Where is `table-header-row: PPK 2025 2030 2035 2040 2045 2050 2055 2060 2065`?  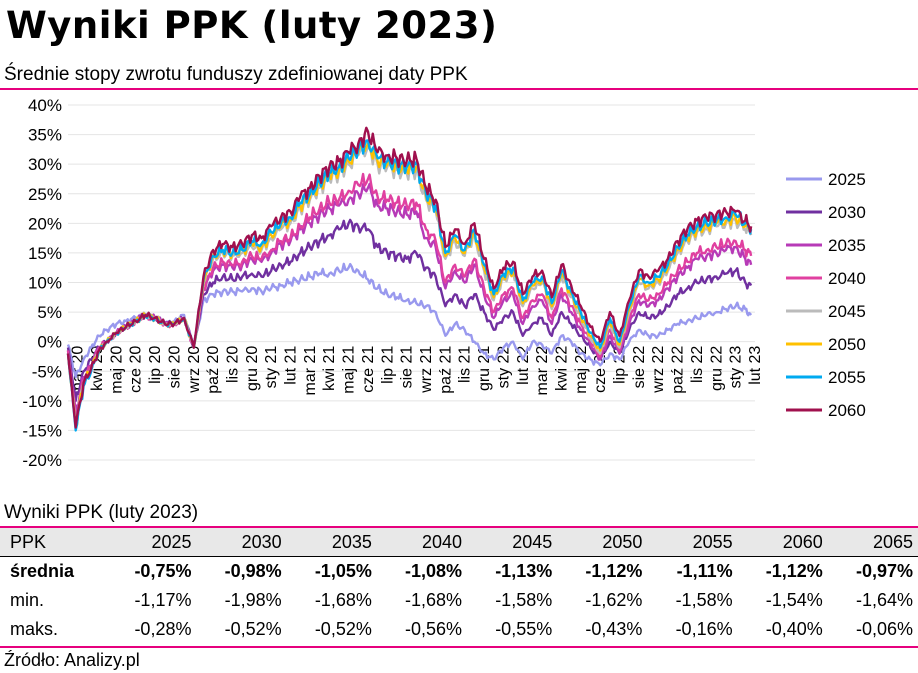
table-header-row: PPK 2025 2030 2035 2040 2045 2050 2055 2060 2065 is located at coordinates (459, 542).